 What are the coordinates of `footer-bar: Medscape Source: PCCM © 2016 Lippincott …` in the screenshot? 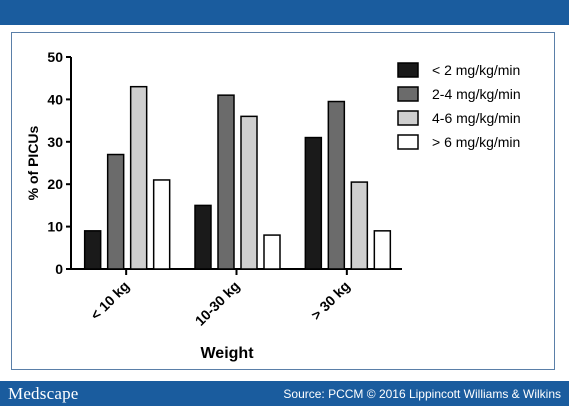 It's located at (284, 393).